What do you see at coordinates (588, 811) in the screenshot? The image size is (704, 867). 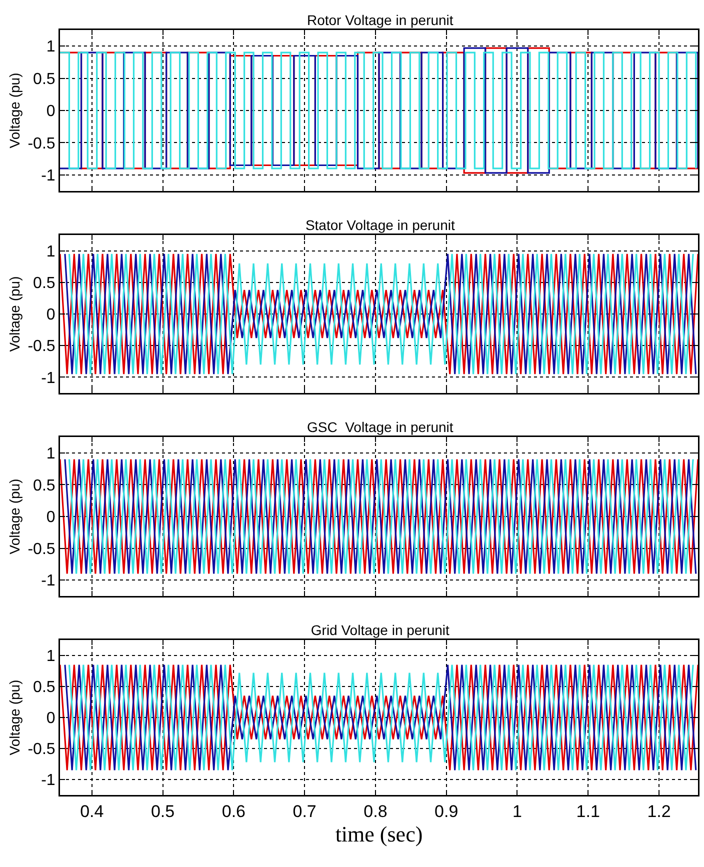 I see `x-tick-label: 1.1` at bounding box center [588, 811].